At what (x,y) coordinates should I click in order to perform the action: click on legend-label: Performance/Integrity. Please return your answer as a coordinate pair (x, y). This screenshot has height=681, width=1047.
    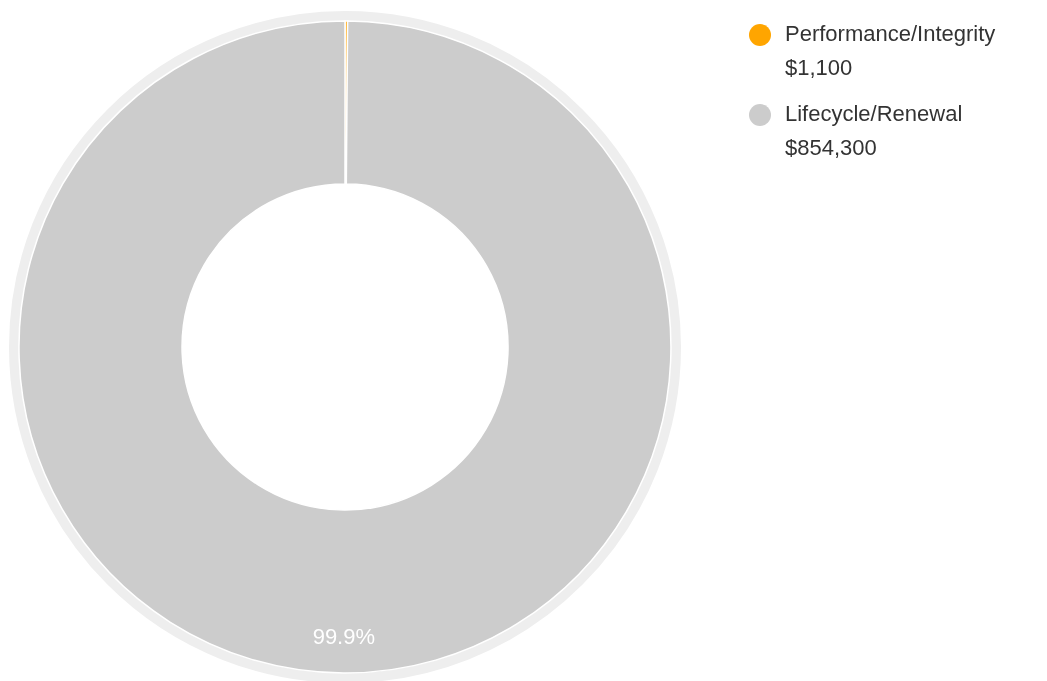
    Looking at the image, I should click on (890, 33).